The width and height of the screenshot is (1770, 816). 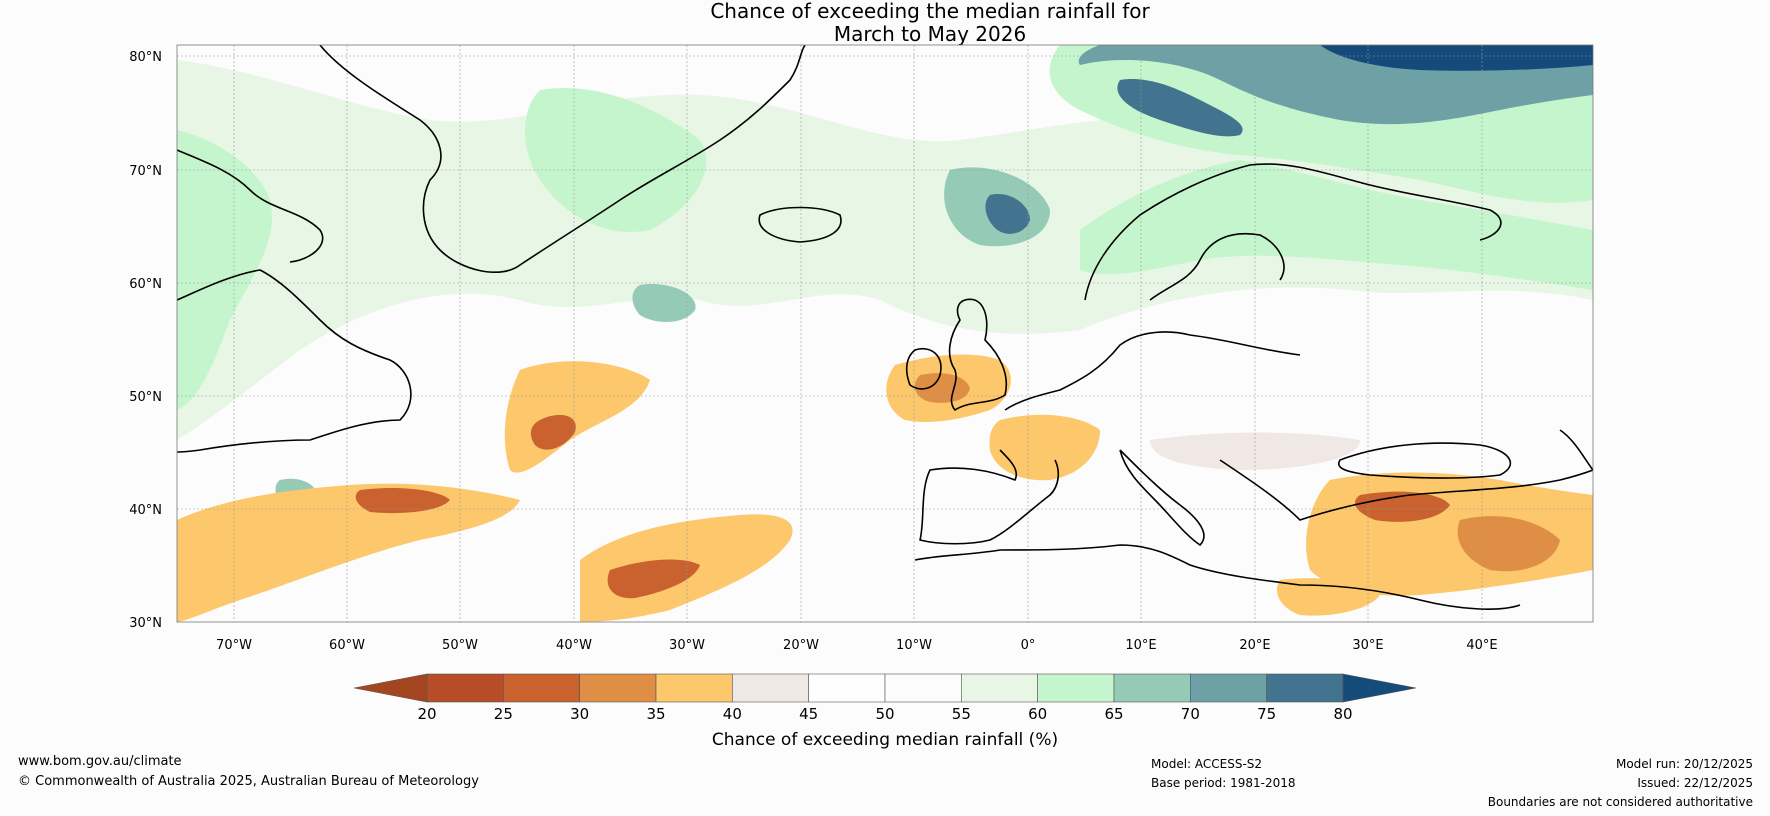 I want to click on dry-region-mid-atlantic-core, so click(x=553, y=432).